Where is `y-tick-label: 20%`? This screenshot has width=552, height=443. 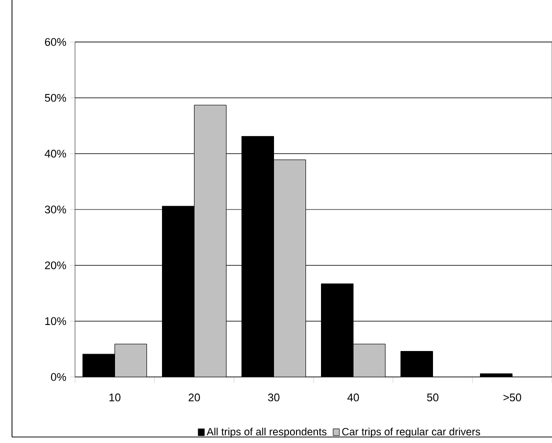
y-tick-label: 20% is located at coordinates (55, 265).